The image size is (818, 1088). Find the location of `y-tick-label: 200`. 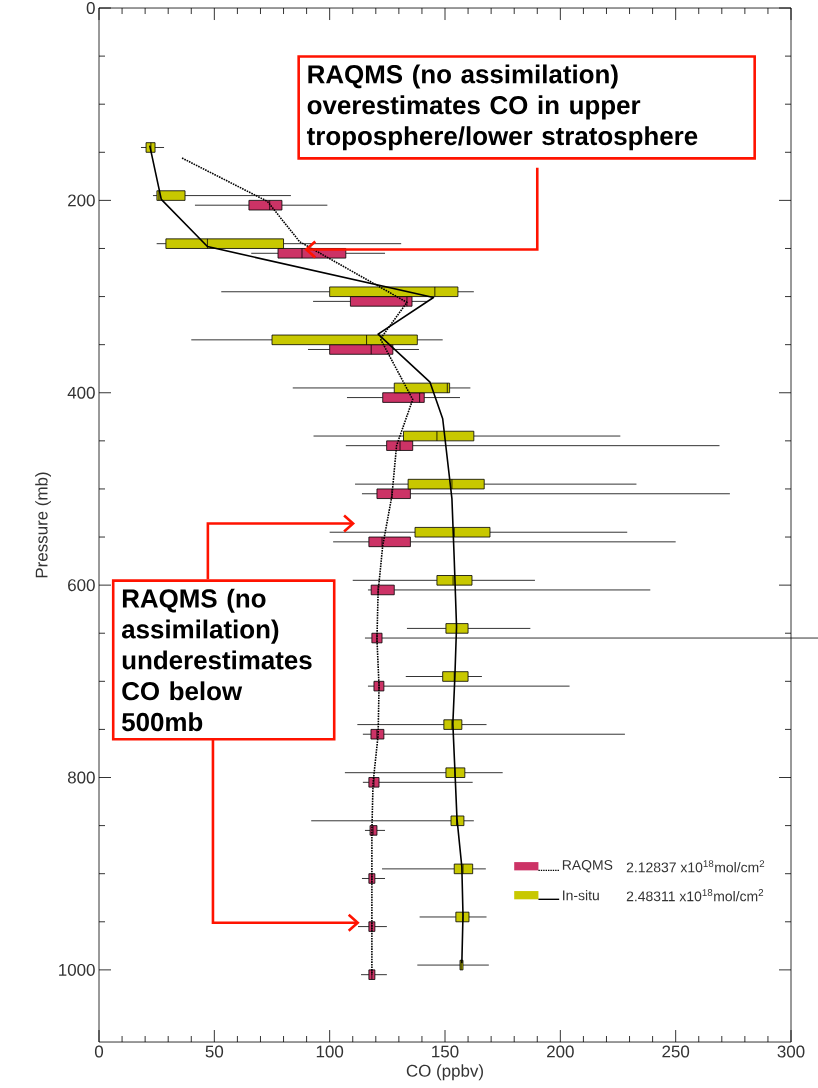

y-tick-label: 200 is located at coordinates (81, 200).